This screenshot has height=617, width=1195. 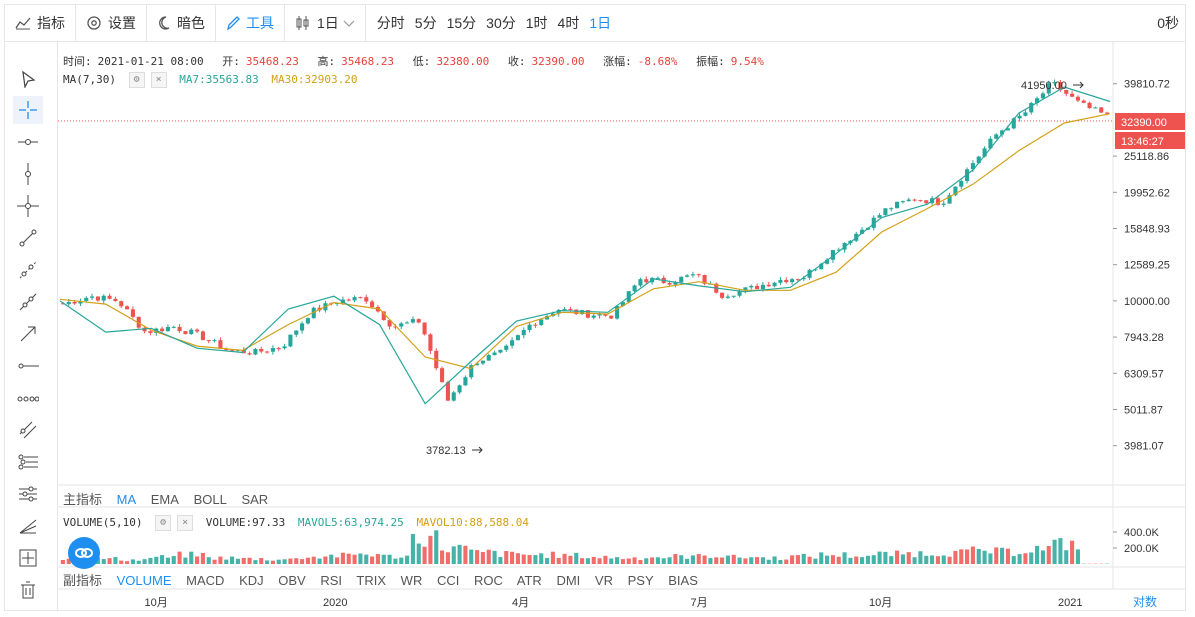 What do you see at coordinates (292, 580) in the screenshot?
I see `tab-obv: OBV` at bounding box center [292, 580].